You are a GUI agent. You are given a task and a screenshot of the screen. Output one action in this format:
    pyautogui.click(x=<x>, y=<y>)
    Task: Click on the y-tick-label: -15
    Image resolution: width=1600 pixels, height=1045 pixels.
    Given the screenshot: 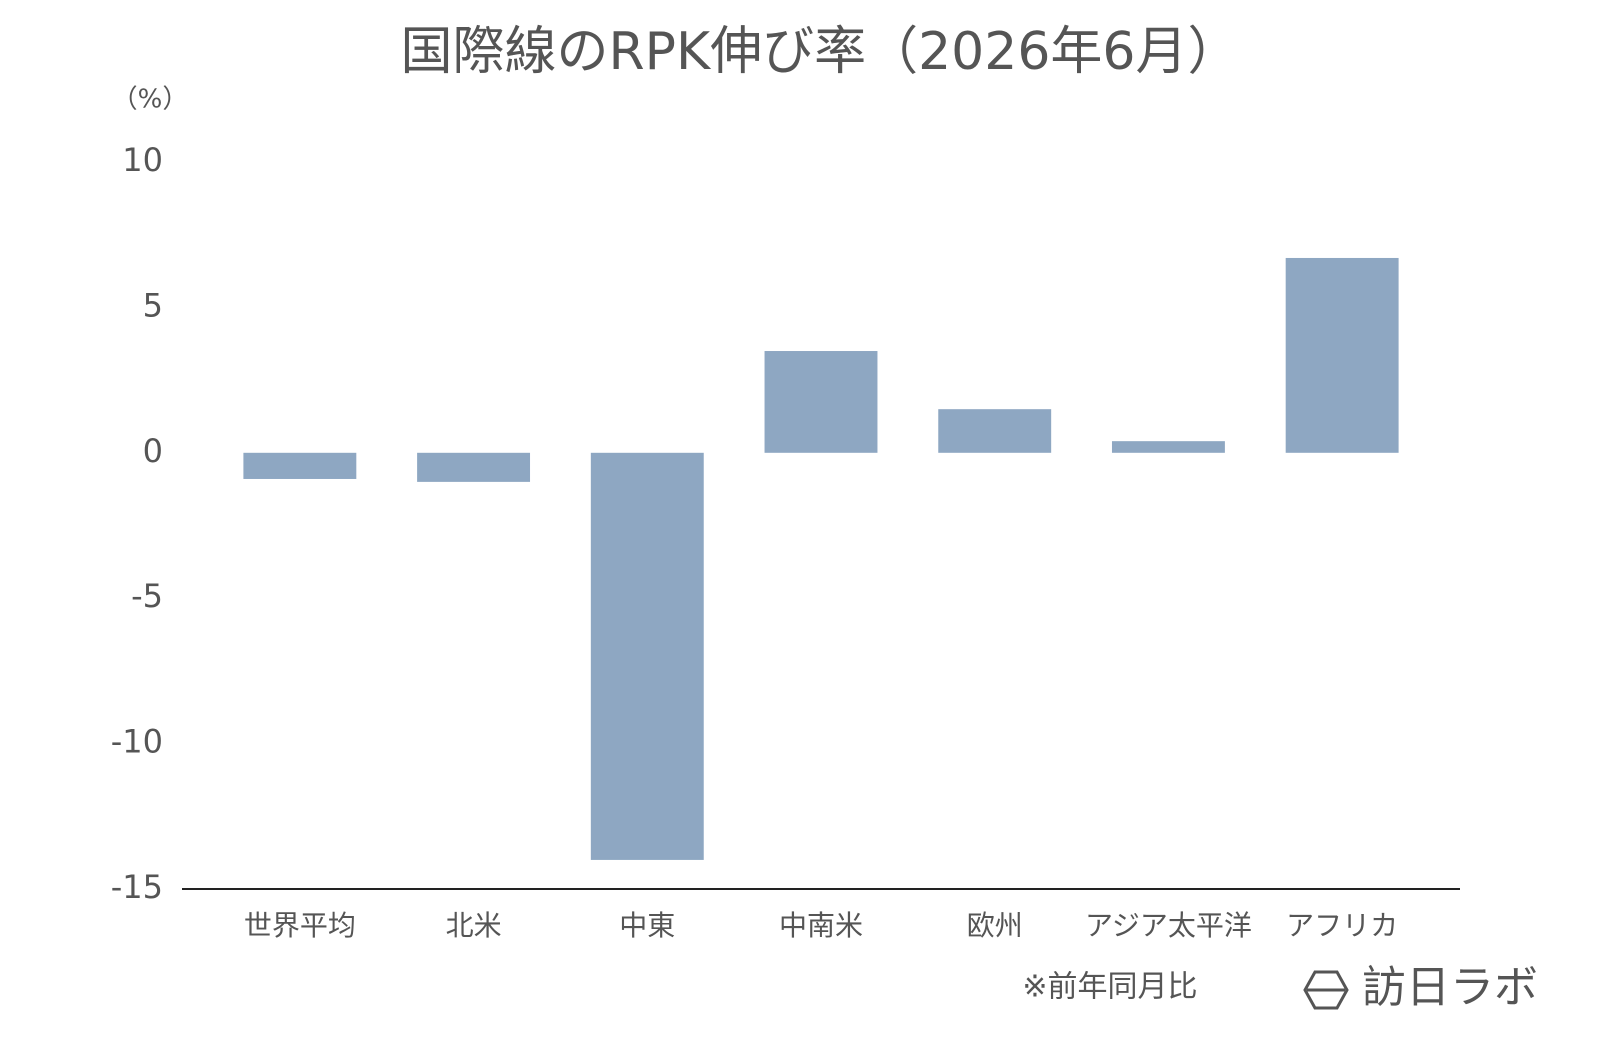 What is the action you would take?
    pyautogui.click(x=137, y=887)
    